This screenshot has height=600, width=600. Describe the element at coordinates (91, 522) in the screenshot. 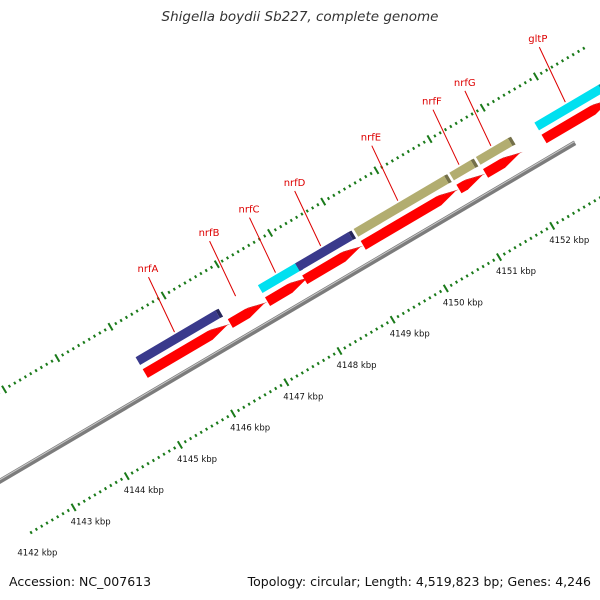

I see `kbp-tick-label: 4143 kbp` at that location.